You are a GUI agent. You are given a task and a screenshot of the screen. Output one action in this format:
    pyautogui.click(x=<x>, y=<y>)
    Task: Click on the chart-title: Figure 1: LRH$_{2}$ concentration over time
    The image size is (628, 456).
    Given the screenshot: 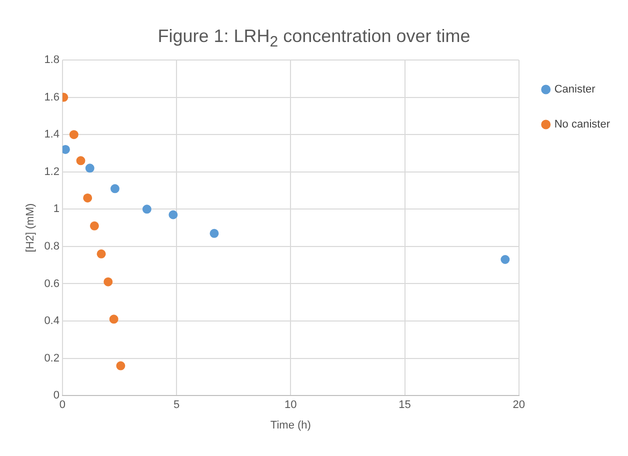 What is the action you would take?
    pyautogui.click(x=314, y=38)
    